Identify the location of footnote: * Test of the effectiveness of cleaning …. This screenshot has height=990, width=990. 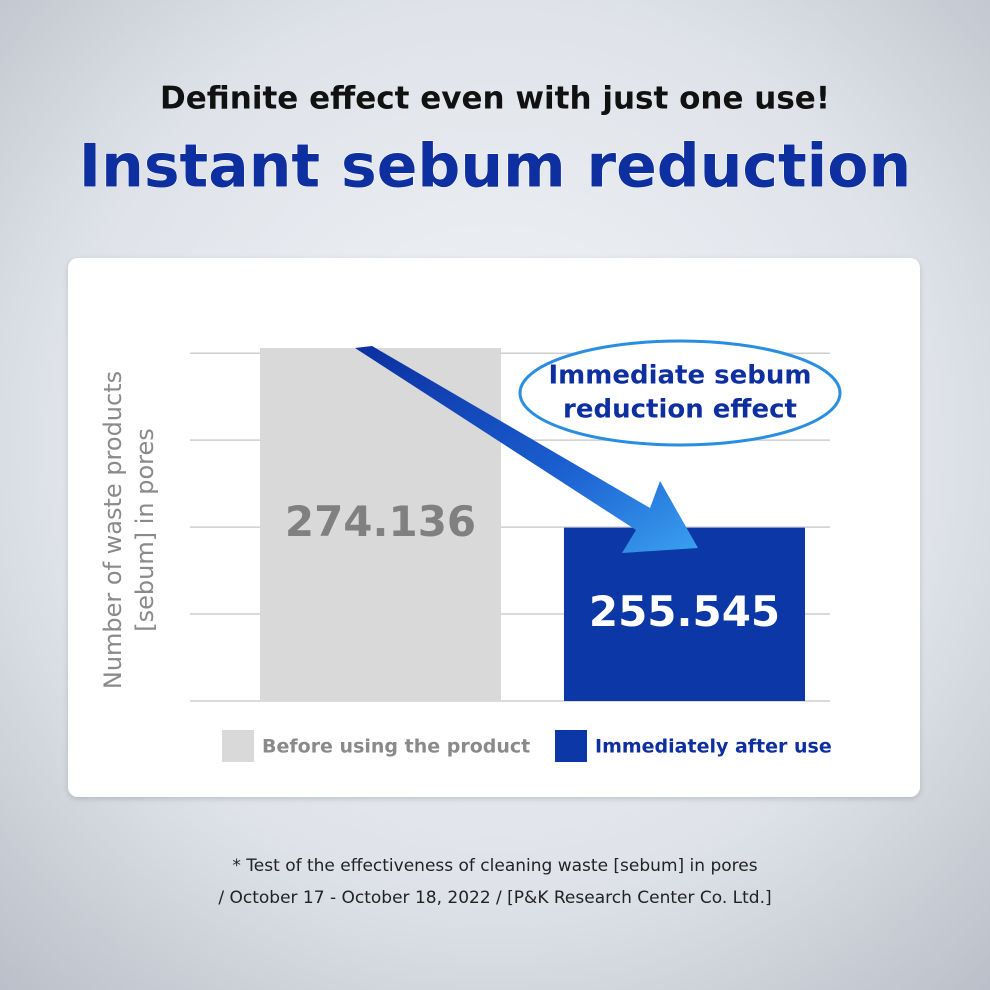
(494, 866).